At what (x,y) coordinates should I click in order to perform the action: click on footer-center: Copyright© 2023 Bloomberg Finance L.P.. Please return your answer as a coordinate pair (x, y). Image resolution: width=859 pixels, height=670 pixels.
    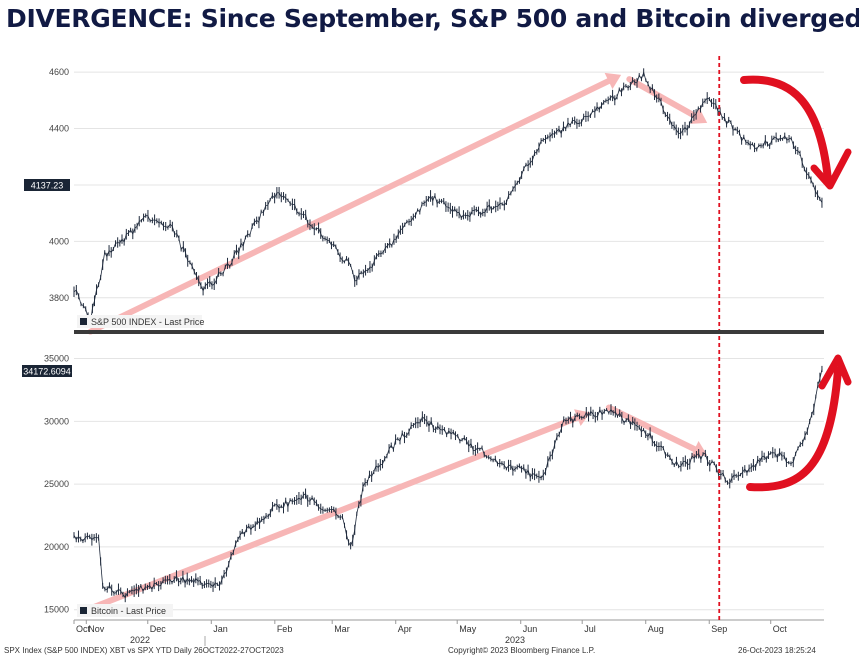
    Looking at the image, I should click on (521, 650).